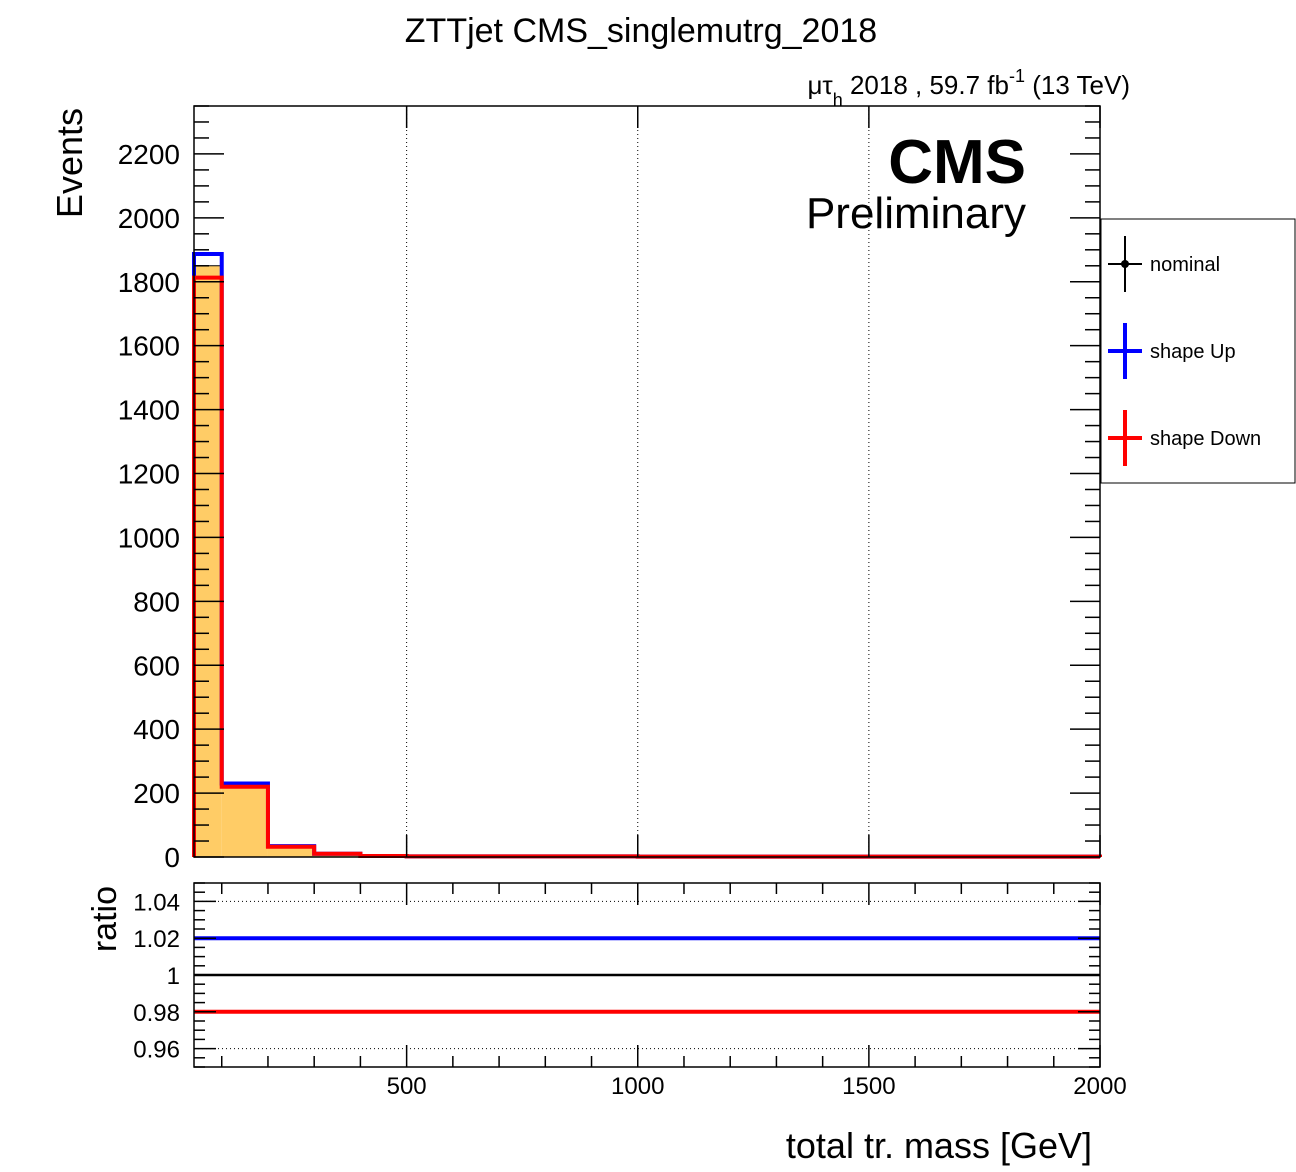  What do you see at coordinates (172, 857) in the screenshot?
I see `y-tick-label: 0` at bounding box center [172, 857].